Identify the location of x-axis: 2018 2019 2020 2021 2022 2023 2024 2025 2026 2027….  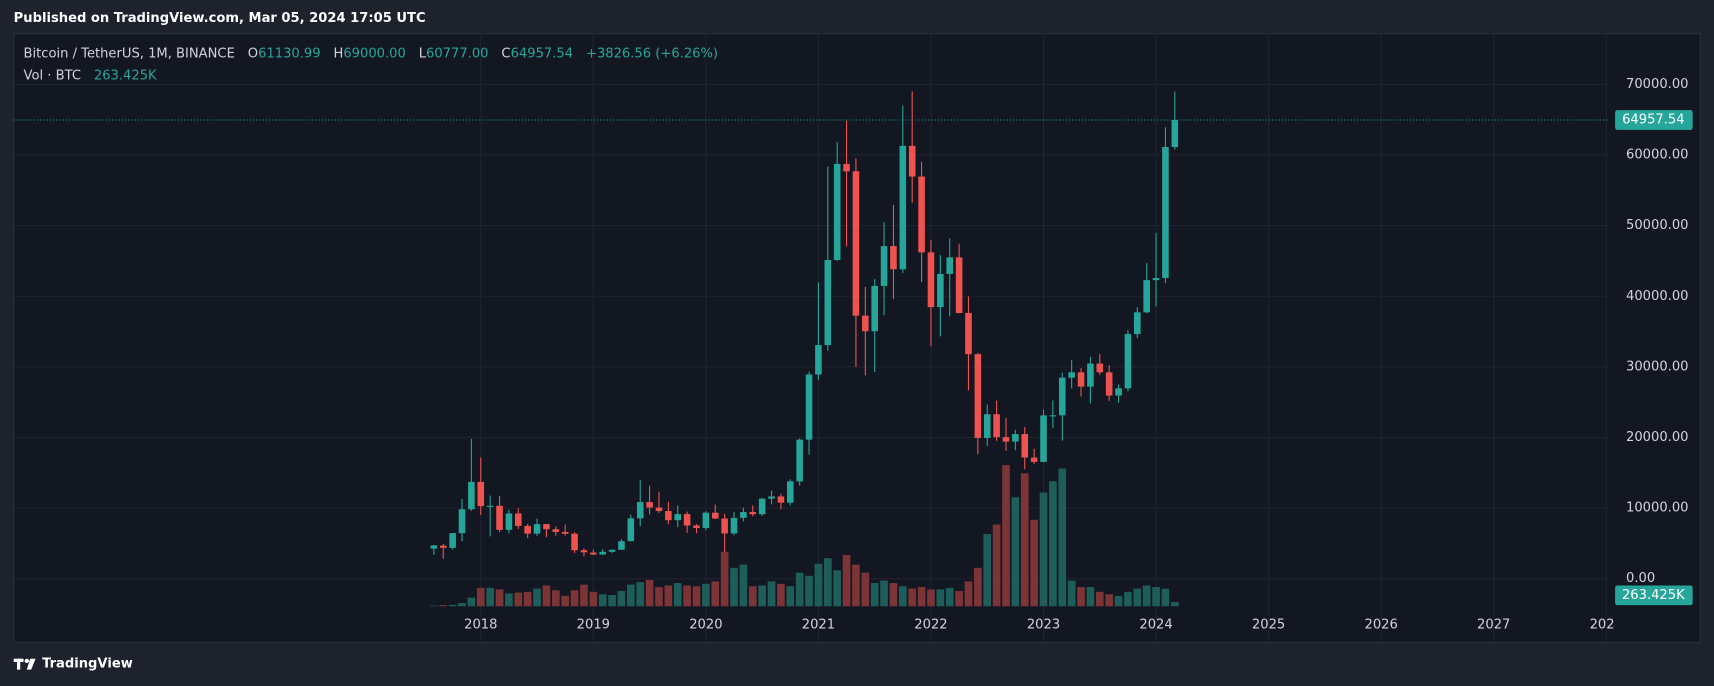
(1043, 624).